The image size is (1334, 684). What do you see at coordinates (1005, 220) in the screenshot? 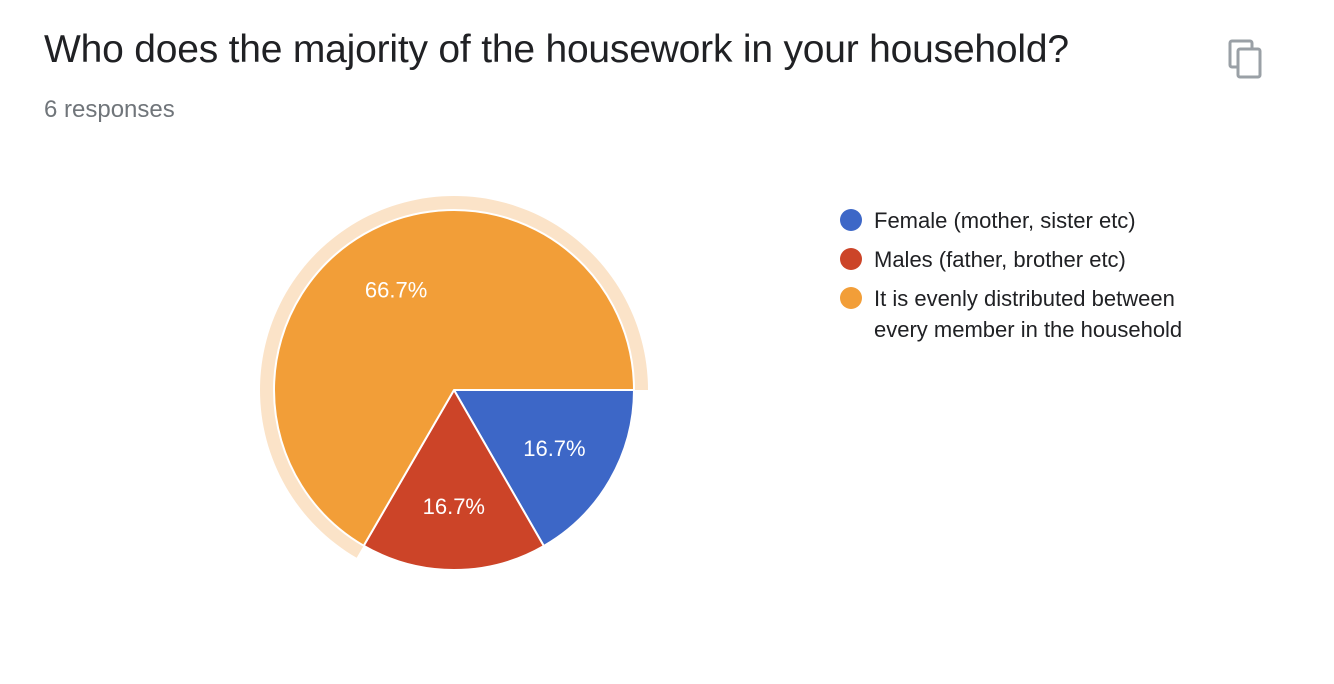
I see `legend-label: Female (mother, sister etc)` at bounding box center [1005, 220].